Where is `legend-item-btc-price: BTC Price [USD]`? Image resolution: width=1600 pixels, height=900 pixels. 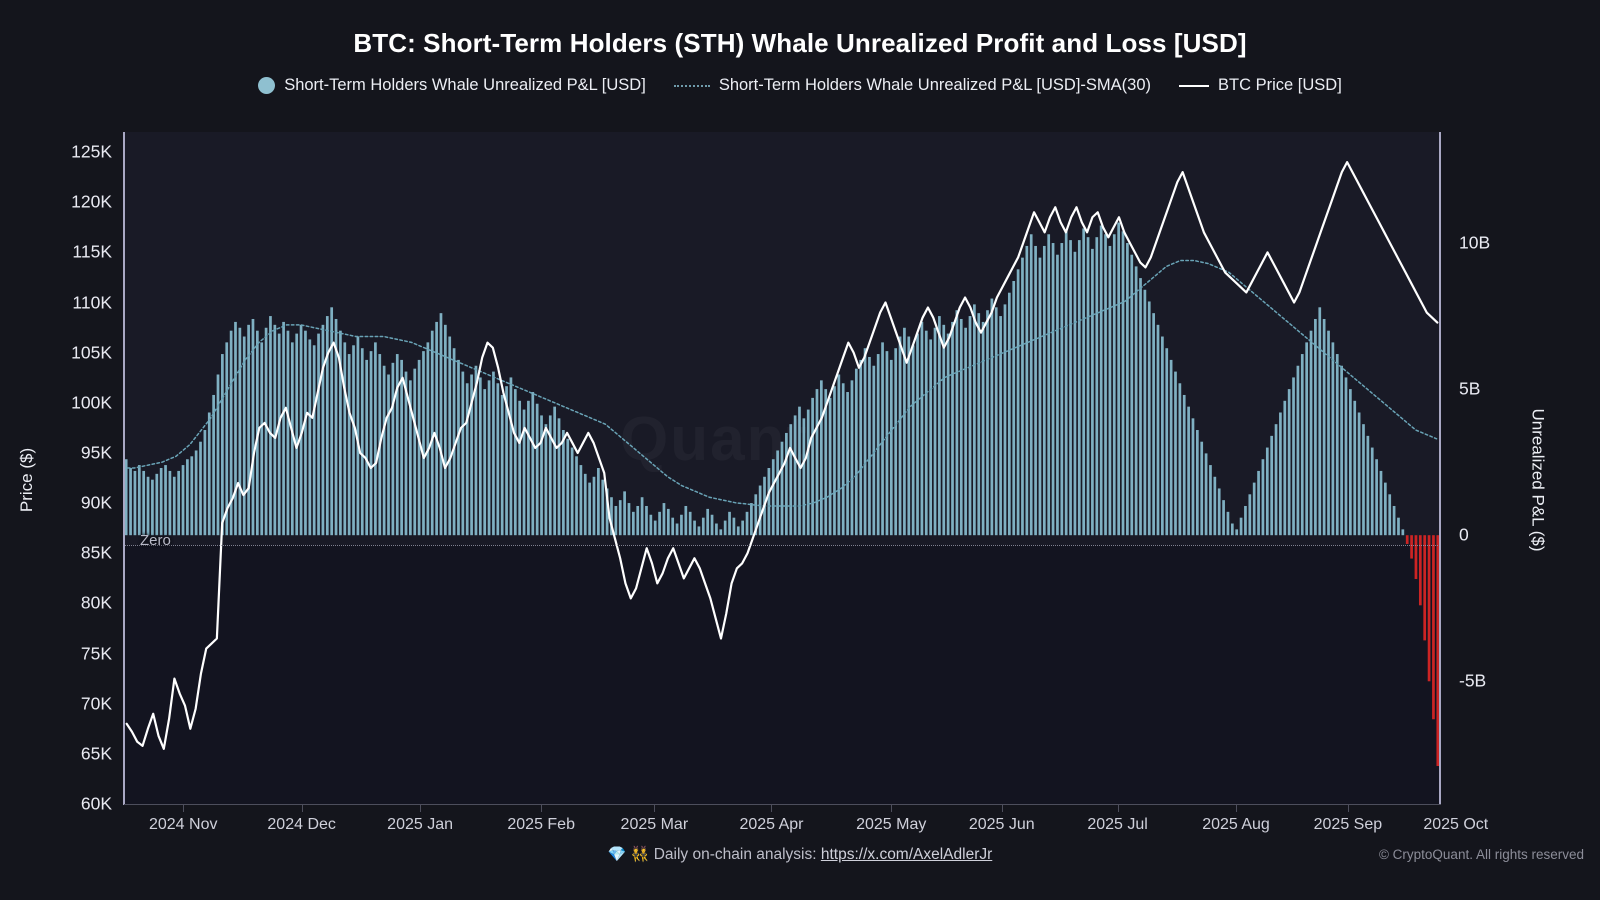
legend-item-btc-price: BTC Price [USD] is located at coordinates (1260, 85).